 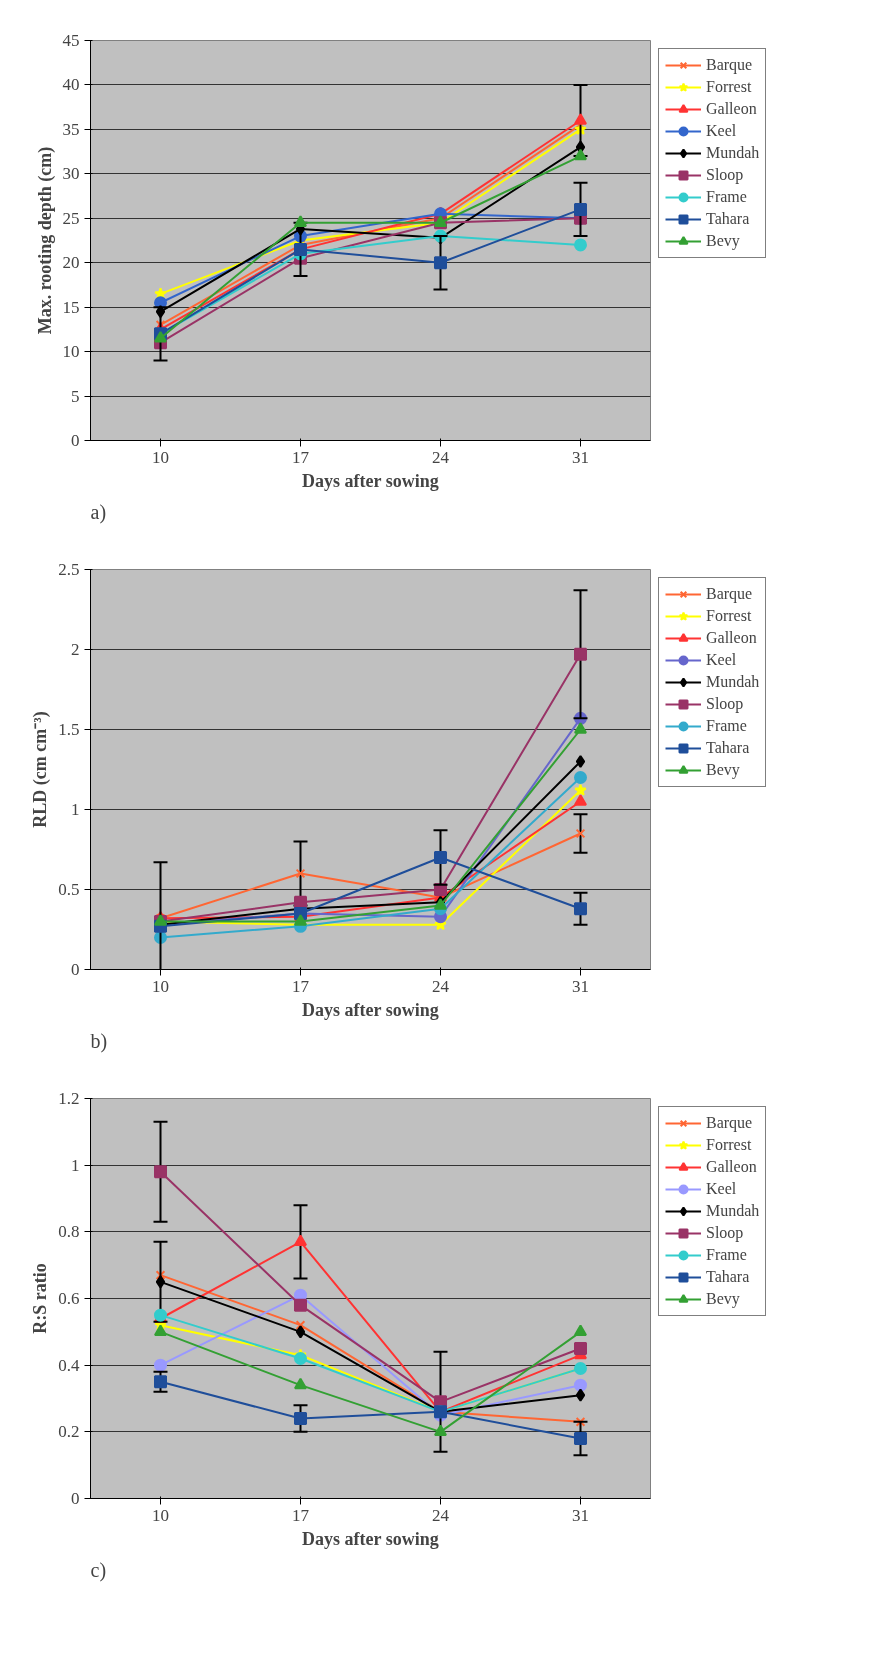 What do you see at coordinates (71, 218) in the screenshot?
I see `y-tick-label: 25` at bounding box center [71, 218].